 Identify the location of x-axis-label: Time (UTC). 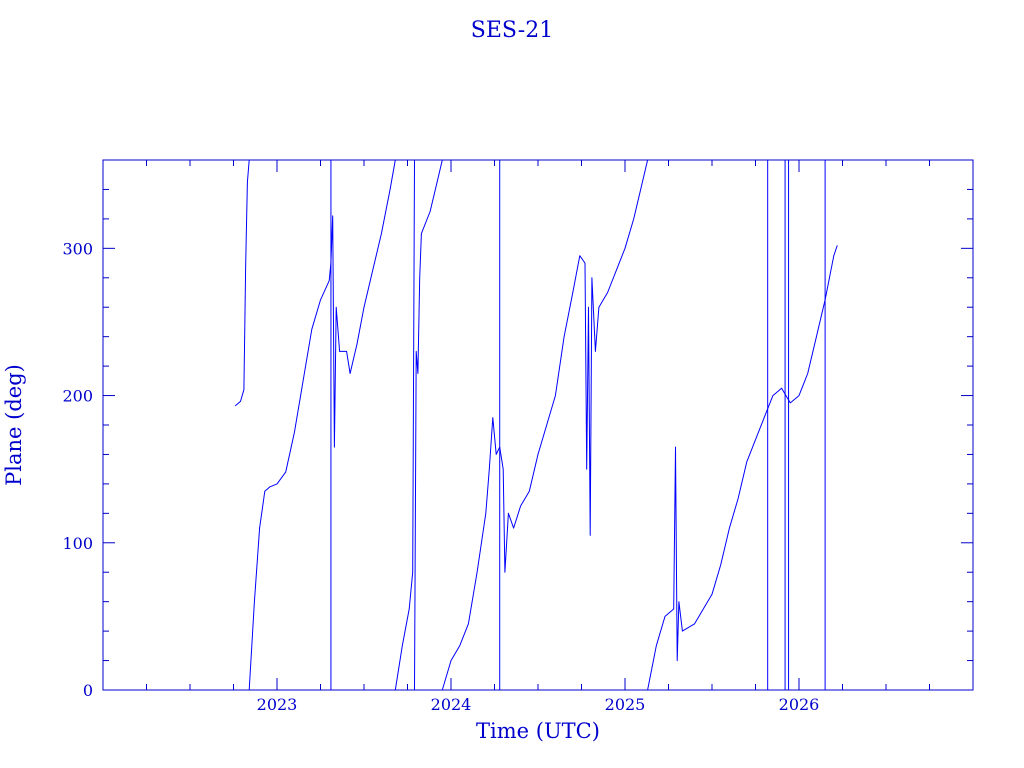
(538, 731).